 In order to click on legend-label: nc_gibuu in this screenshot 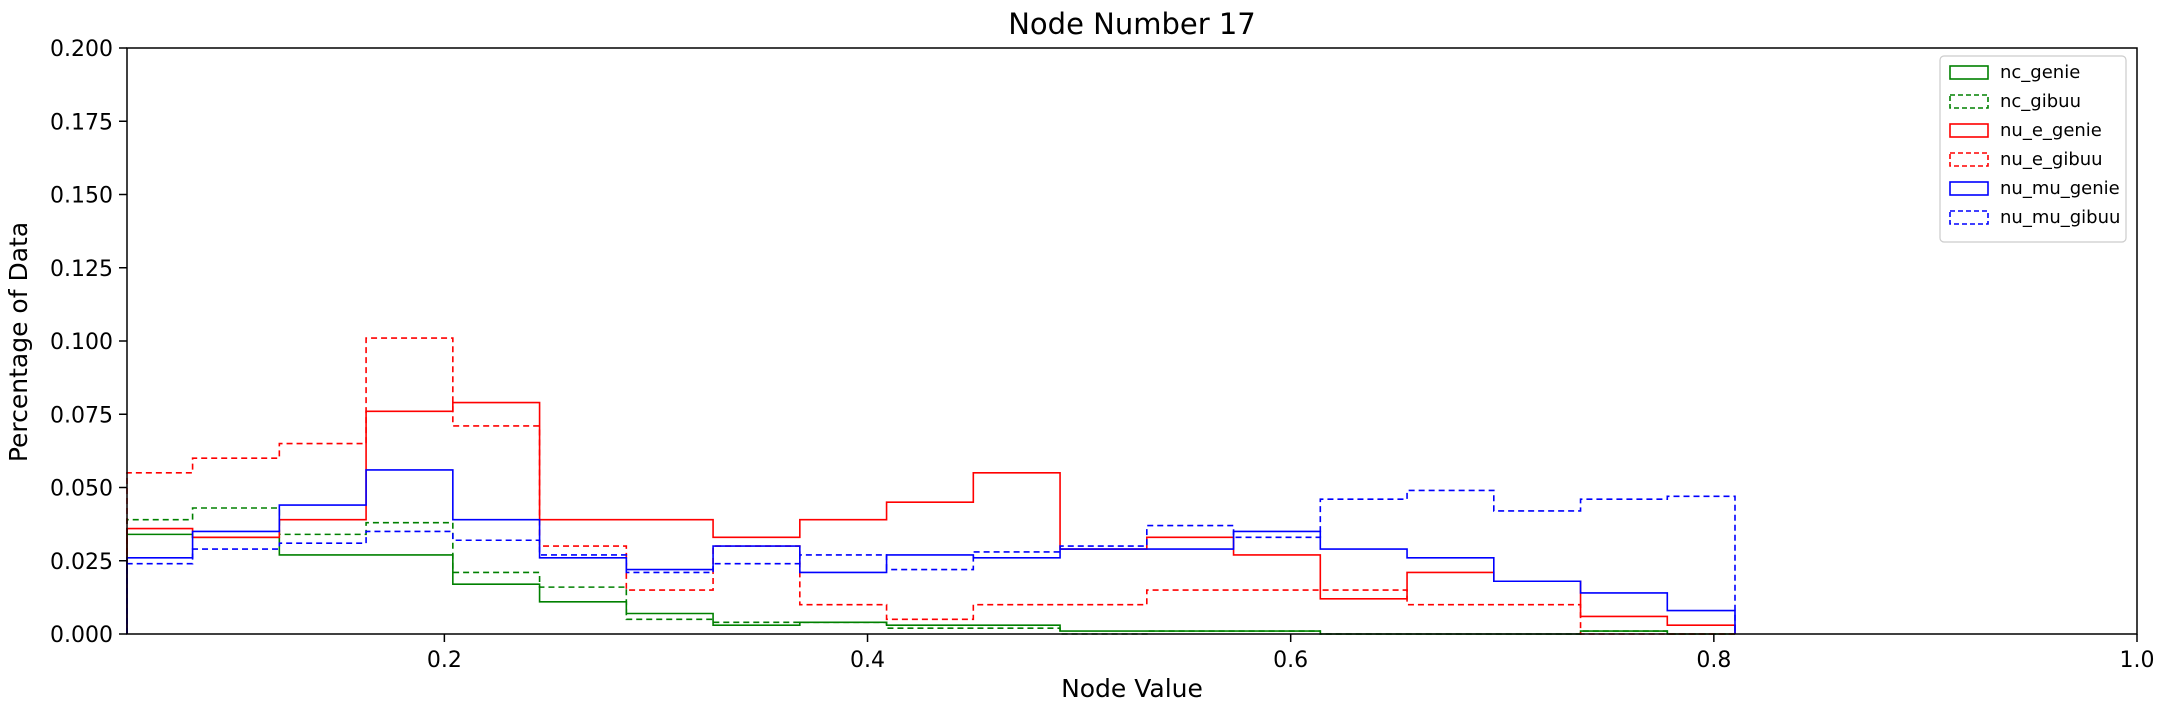, I will do `click(2040, 101)`.